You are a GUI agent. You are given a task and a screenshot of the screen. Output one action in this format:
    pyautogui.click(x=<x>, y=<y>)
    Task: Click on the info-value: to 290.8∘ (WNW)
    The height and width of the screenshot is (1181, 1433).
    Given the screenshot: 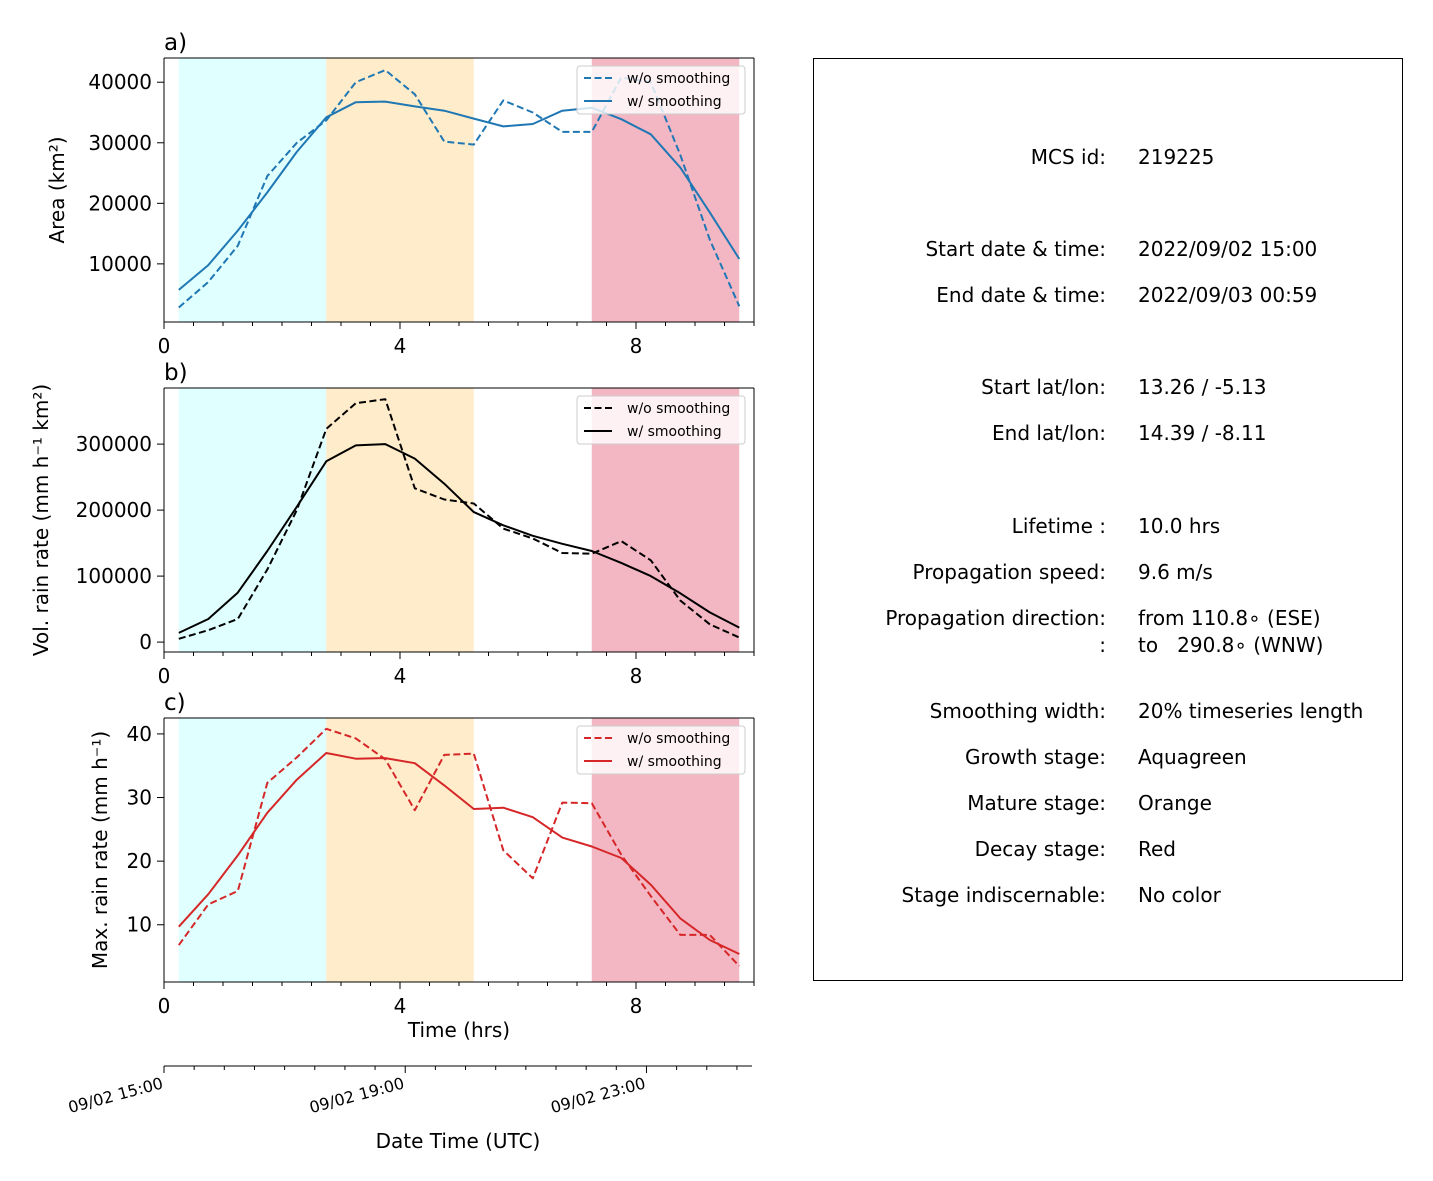 What is the action you would take?
    pyautogui.click(x=1231, y=645)
    